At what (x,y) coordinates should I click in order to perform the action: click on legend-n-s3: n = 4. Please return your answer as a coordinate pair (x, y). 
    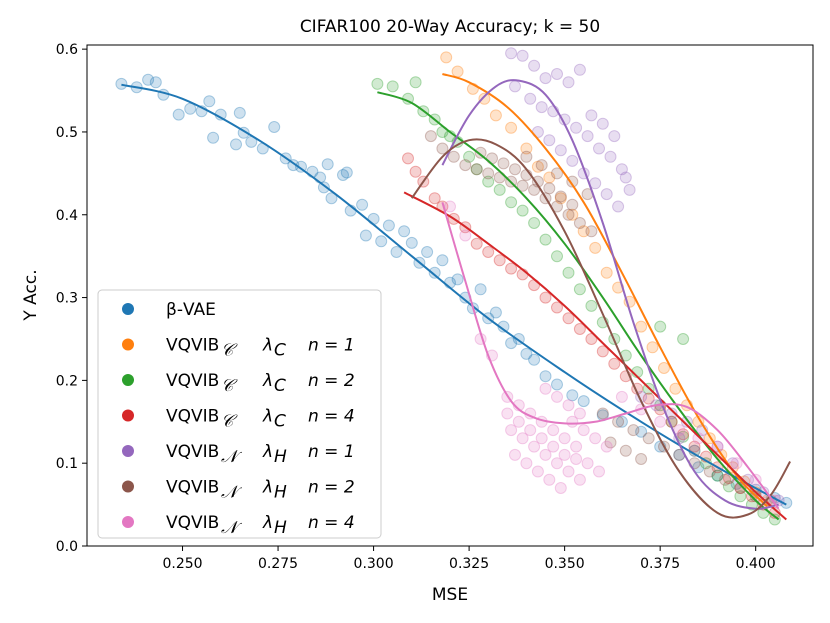
    Looking at the image, I should click on (331, 417).